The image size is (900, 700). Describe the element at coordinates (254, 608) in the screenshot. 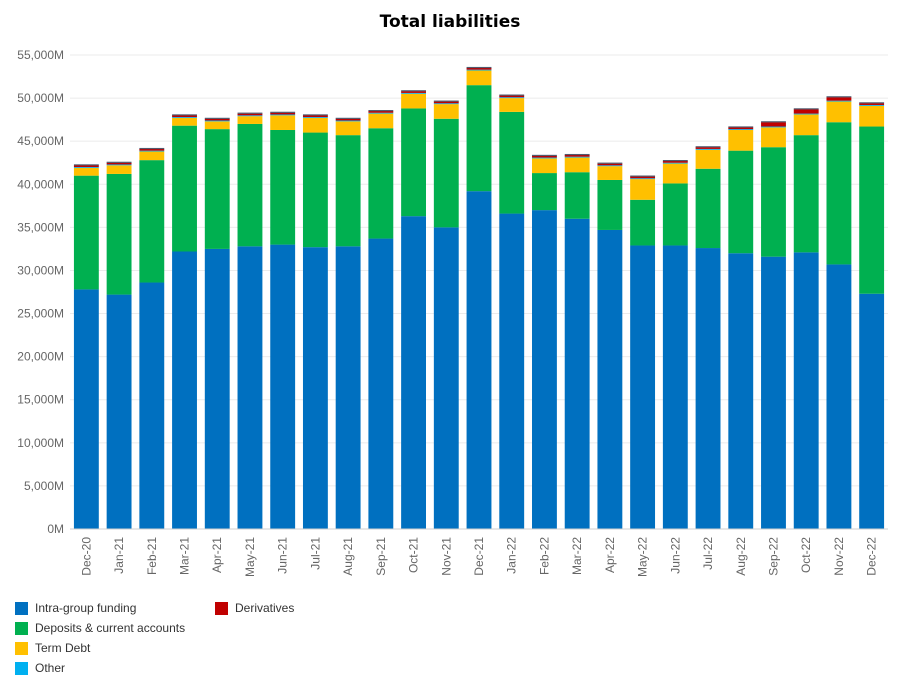

I see `legend-item: Derivatives` at that location.